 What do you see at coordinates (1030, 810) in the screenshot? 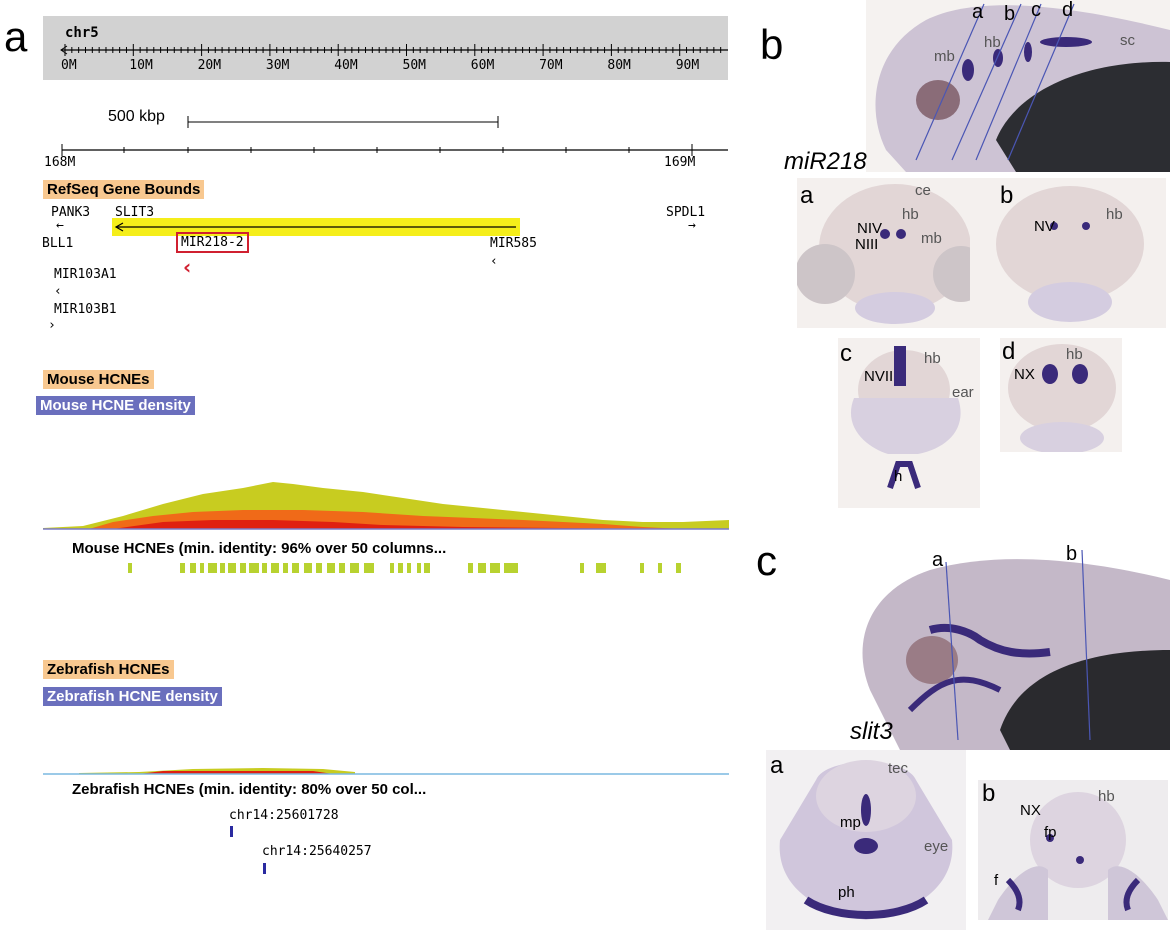
I see `c-section-b-label-nx: NX` at bounding box center [1030, 810].